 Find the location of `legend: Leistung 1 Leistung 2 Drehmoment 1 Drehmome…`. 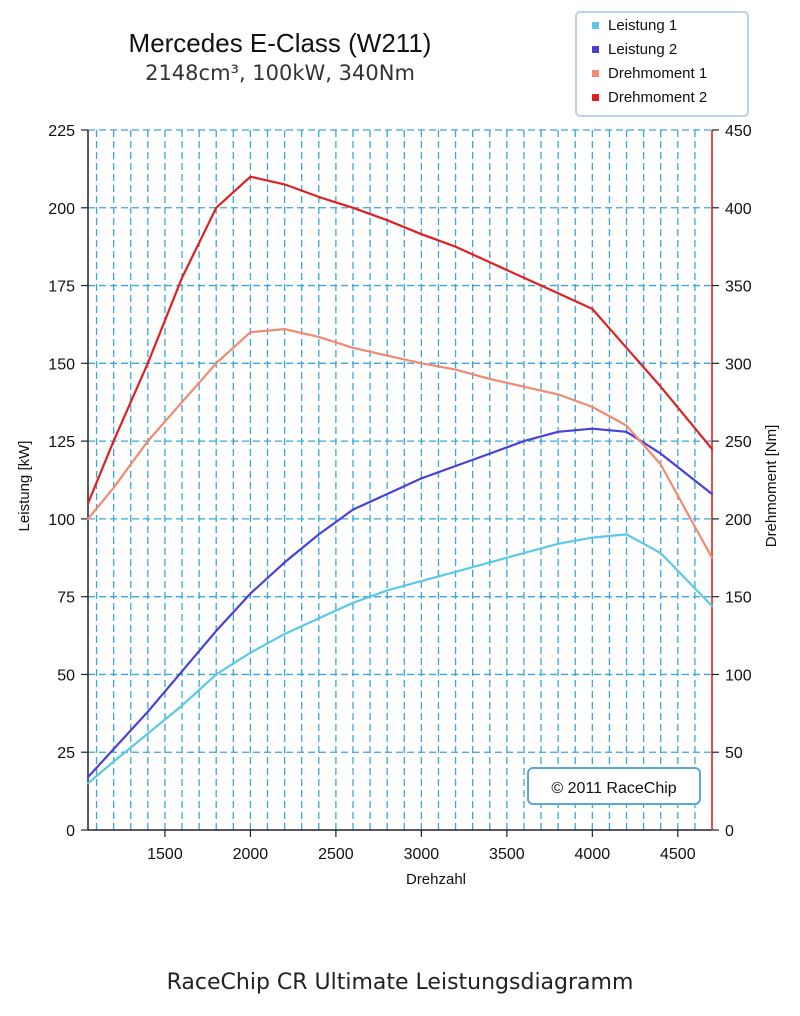

legend: Leistung 1 Leistung 2 Drehmoment 1 Drehmome… is located at coordinates (662, 64).